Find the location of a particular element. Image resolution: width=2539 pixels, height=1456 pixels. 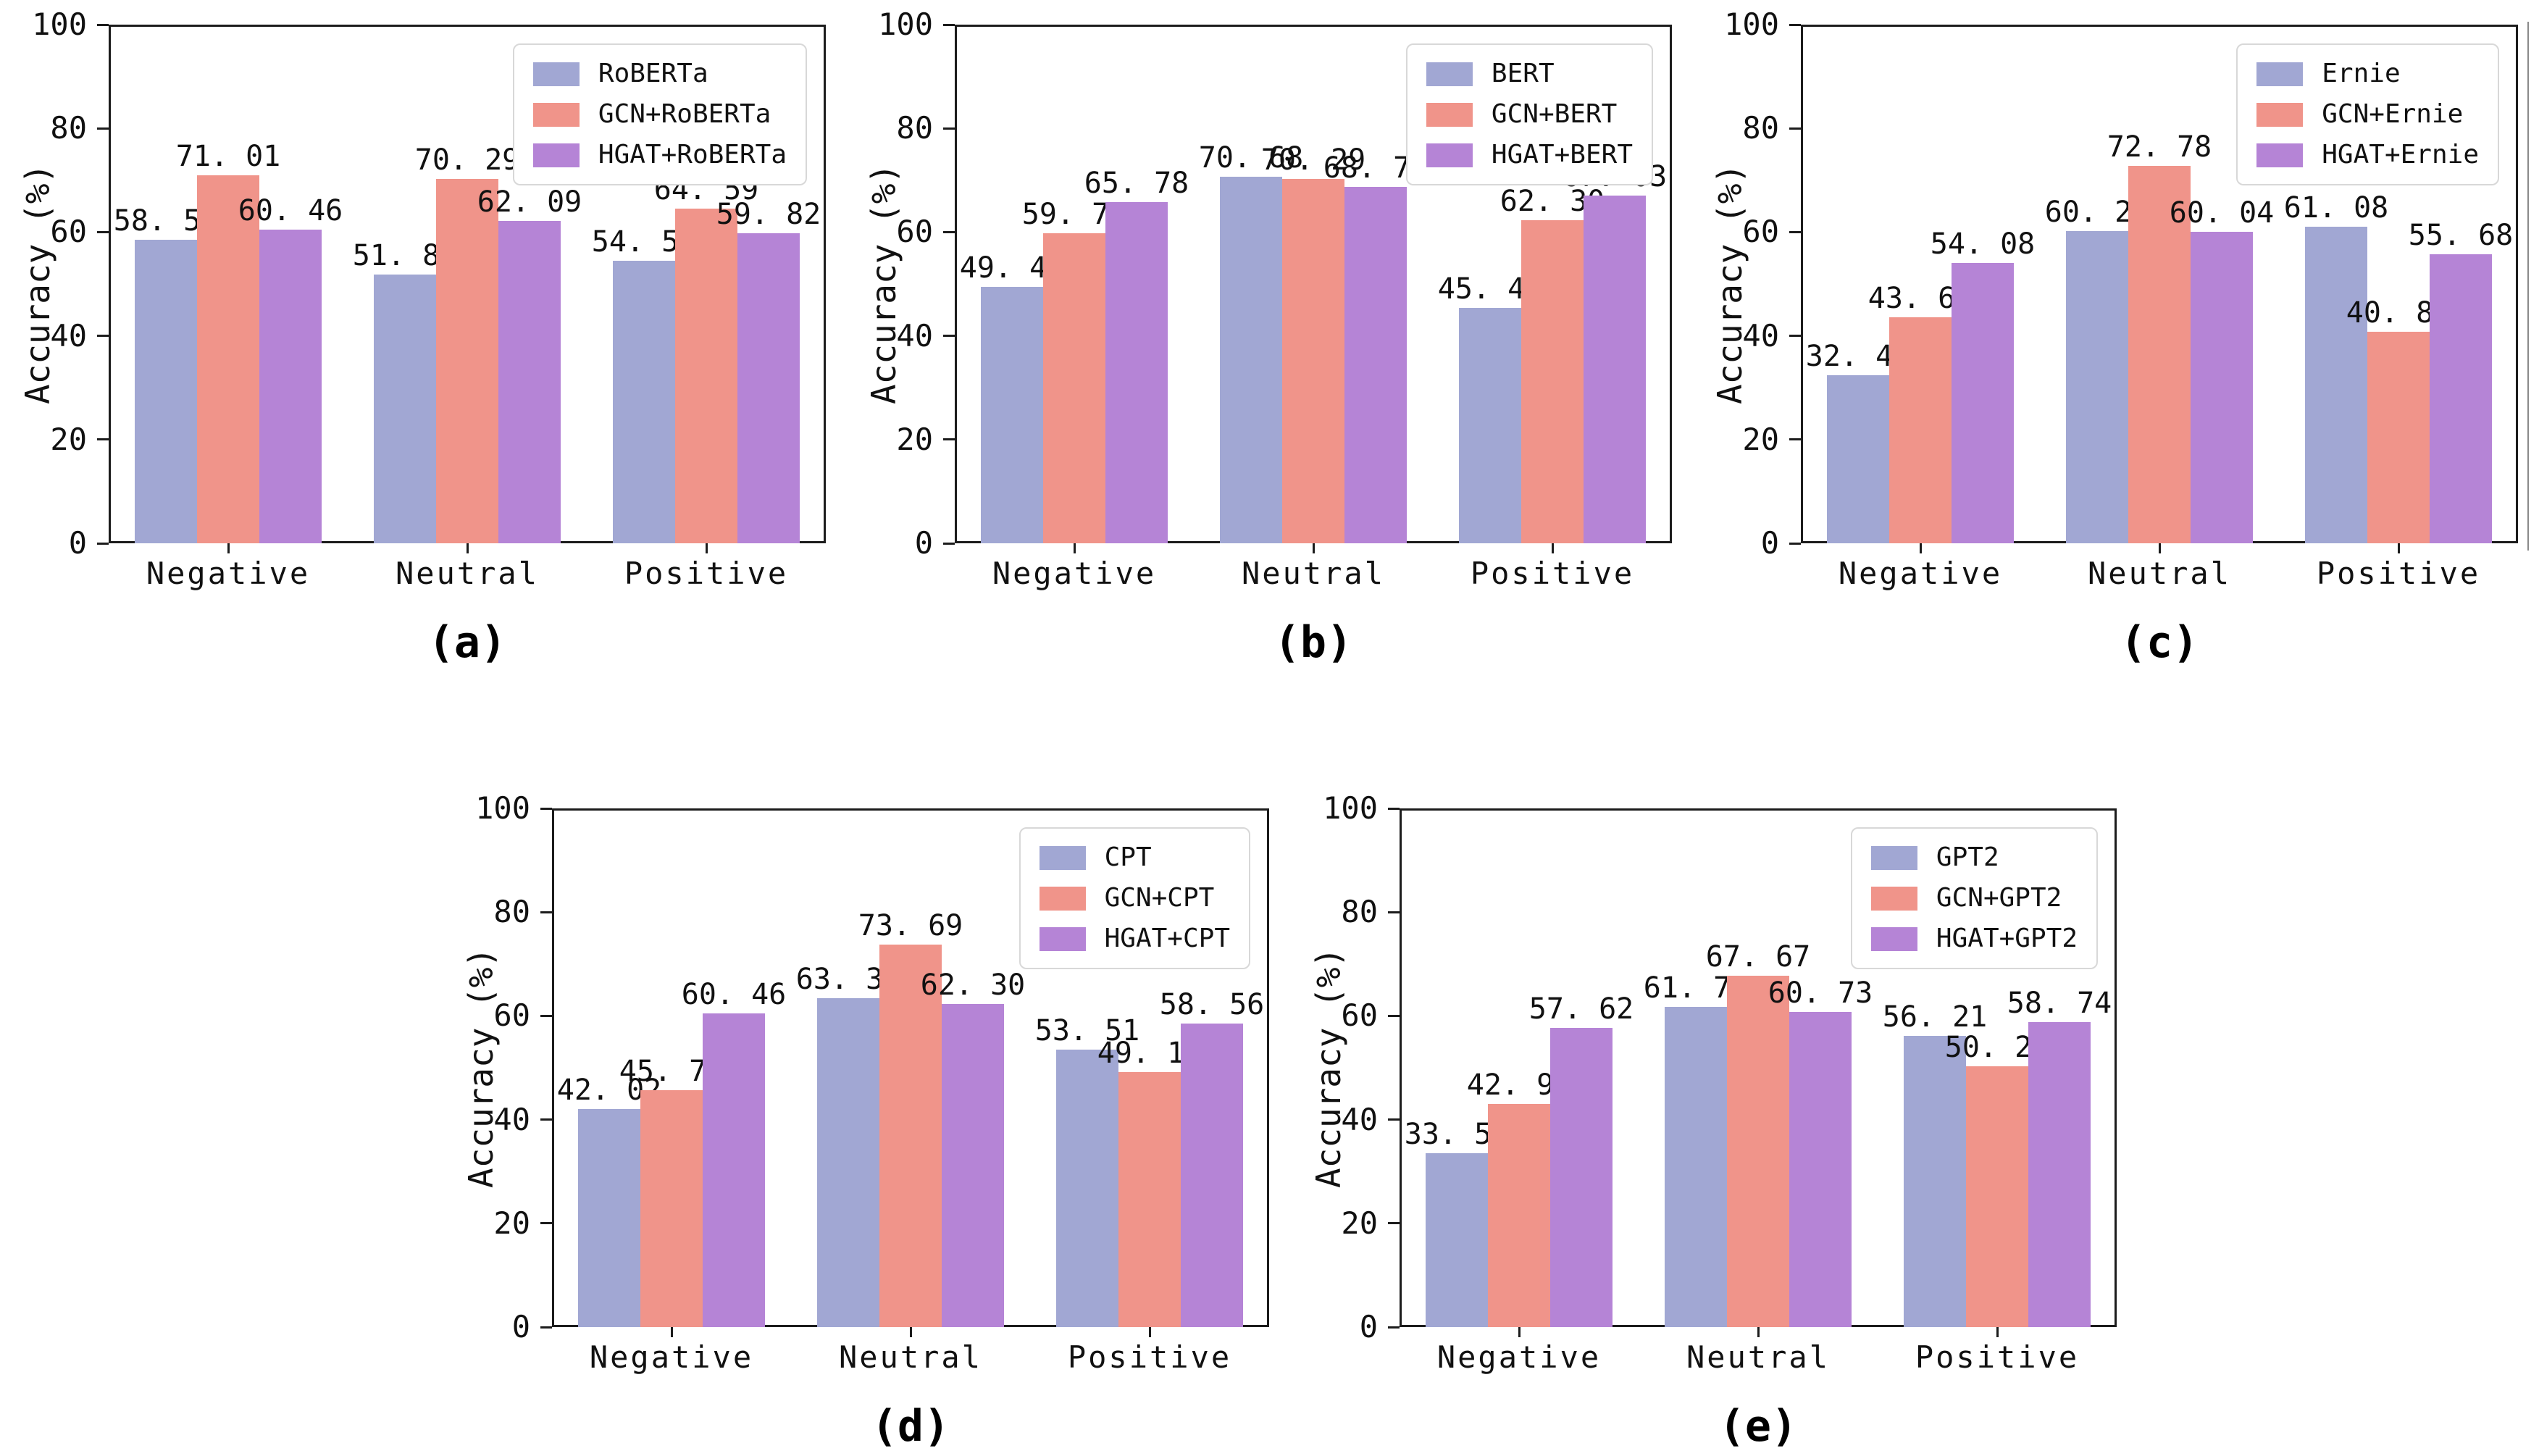

legend-item: HGAT+Ernie is located at coordinates (2367, 155).